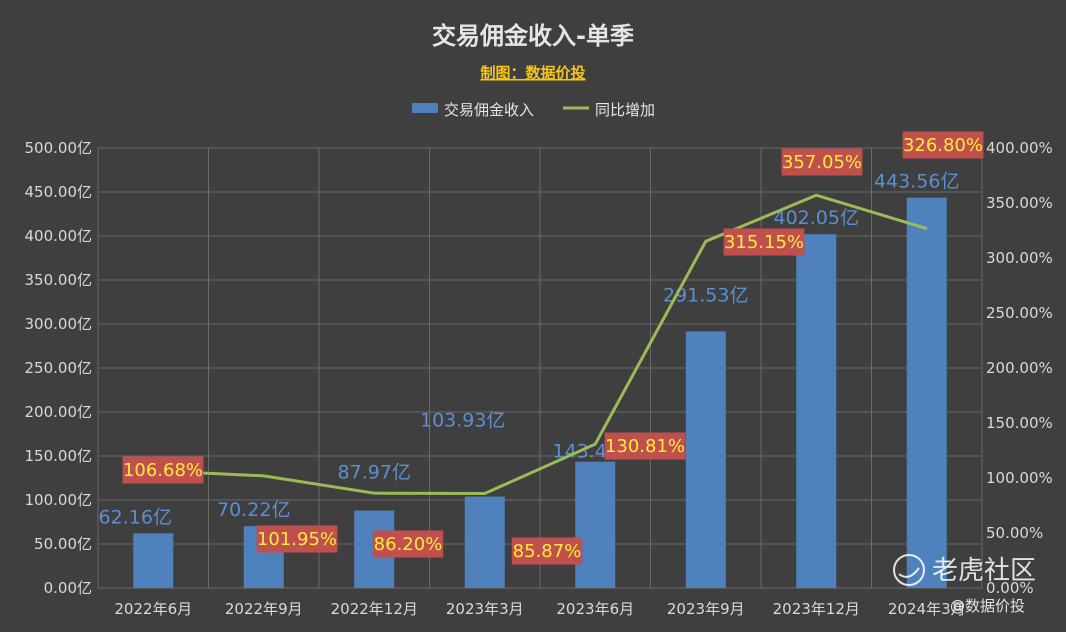 This screenshot has width=1066, height=632. I want to click on bar-value-label: 402.05亿, so click(816, 218).